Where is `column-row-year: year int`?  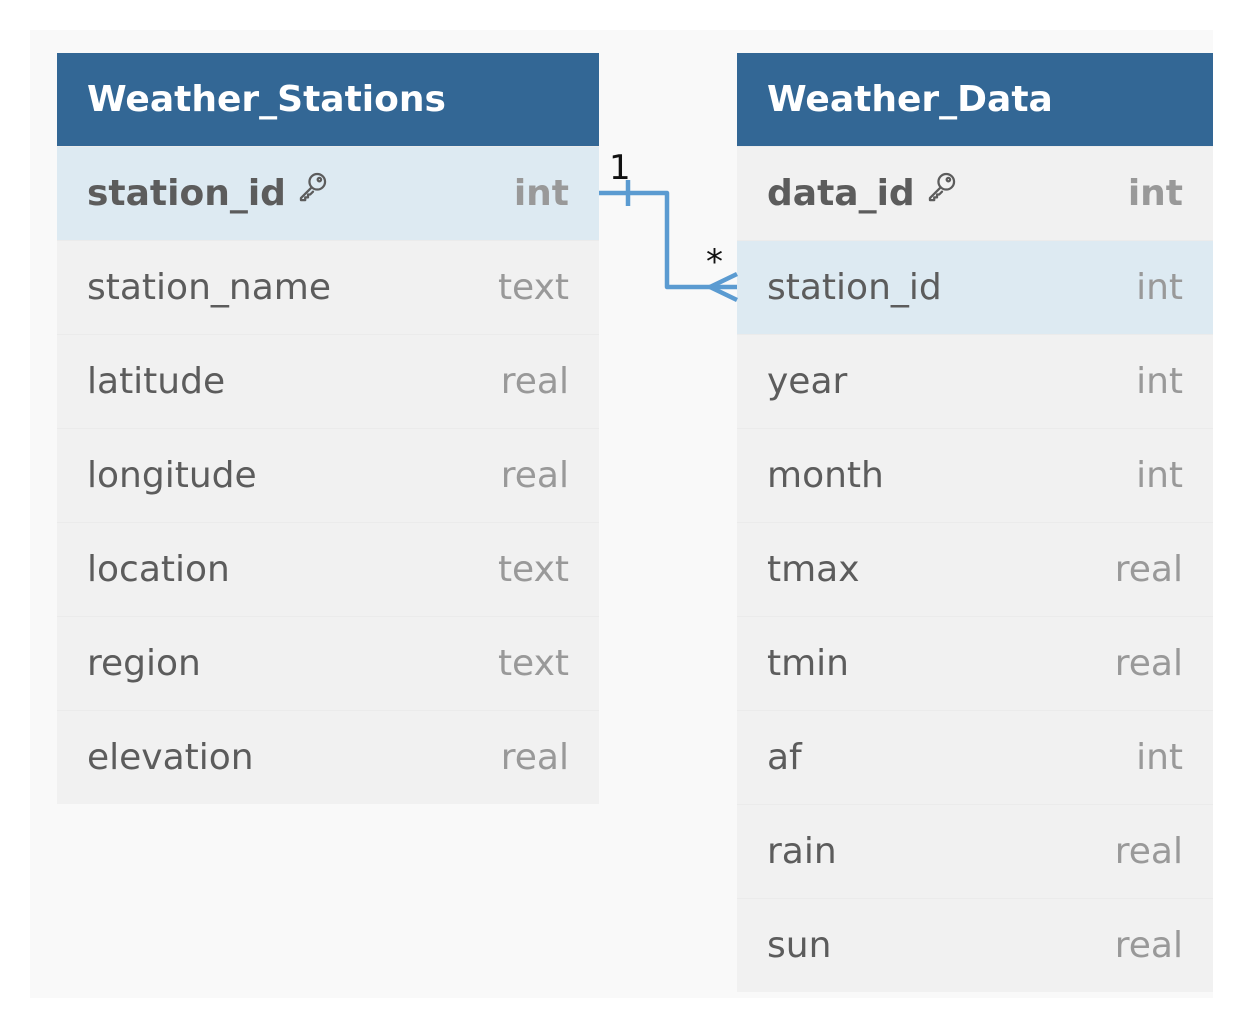
column-row-year: year int is located at coordinates (975, 381).